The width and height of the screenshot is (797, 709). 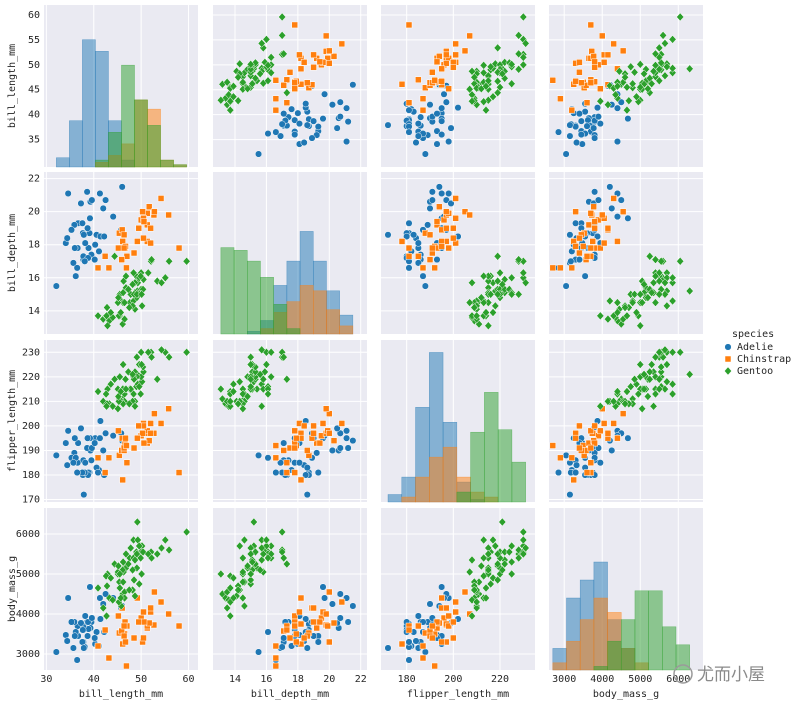 What do you see at coordinates (329, 679) in the screenshot?
I see `x-tick-label: 20` at bounding box center [329, 679].